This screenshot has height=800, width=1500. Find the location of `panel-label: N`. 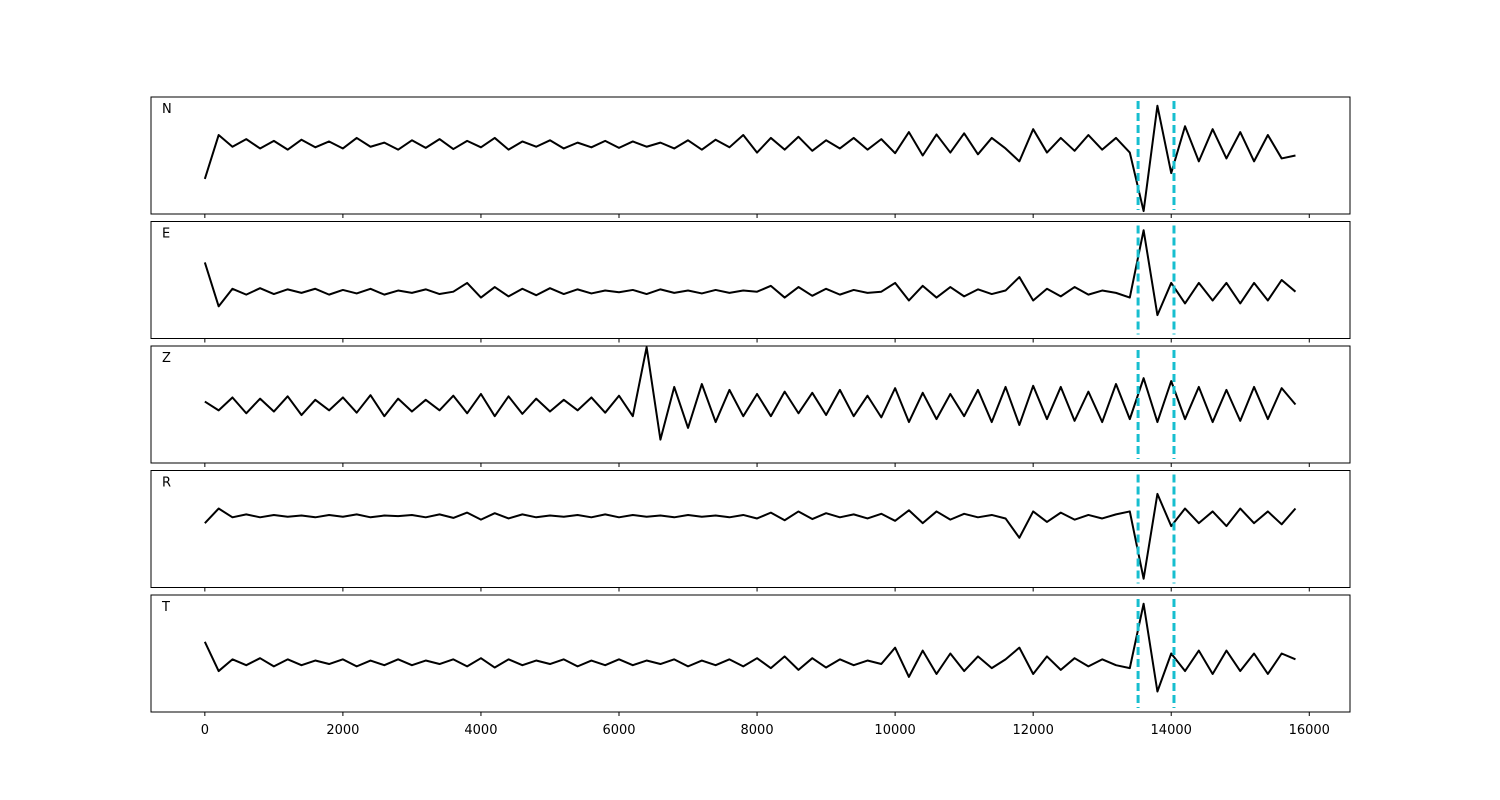

panel-label: N is located at coordinates (167, 109).